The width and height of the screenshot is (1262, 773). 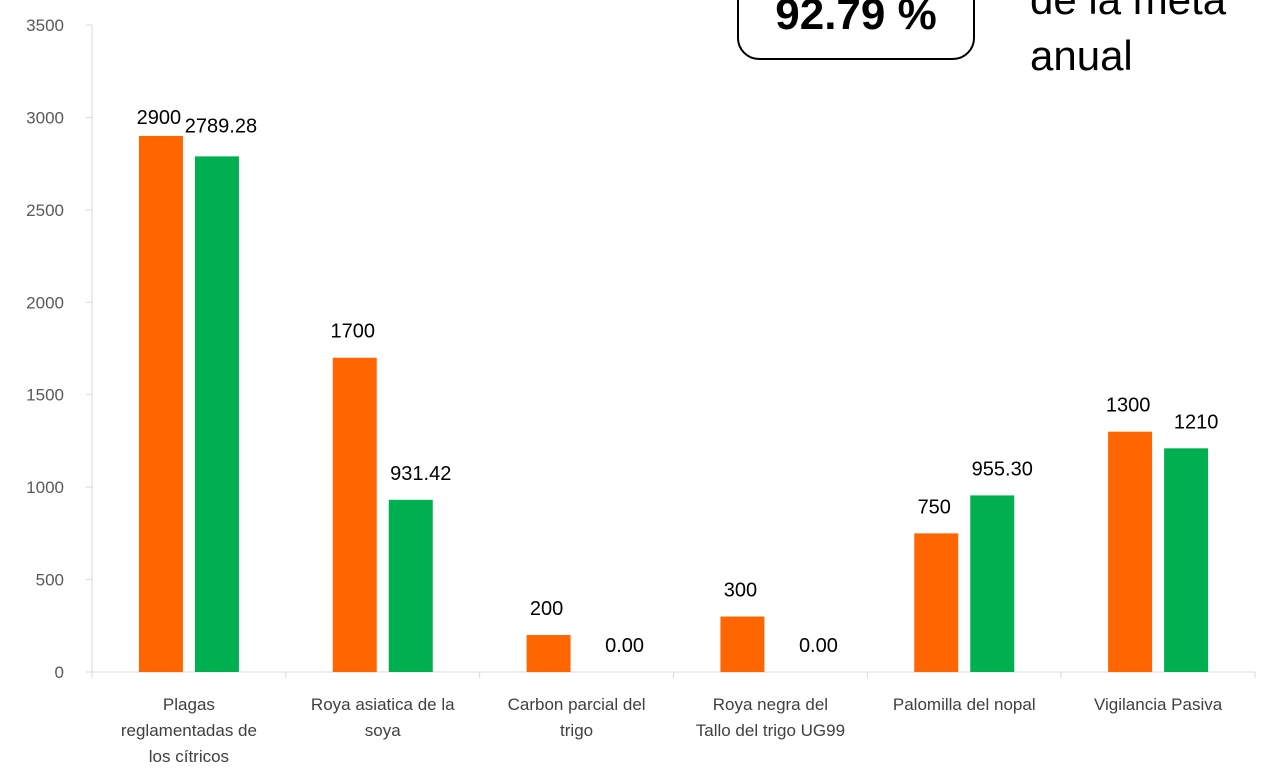 What do you see at coordinates (189, 704) in the screenshot?
I see `x-tick-label: Plagas` at bounding box center [189, 704].